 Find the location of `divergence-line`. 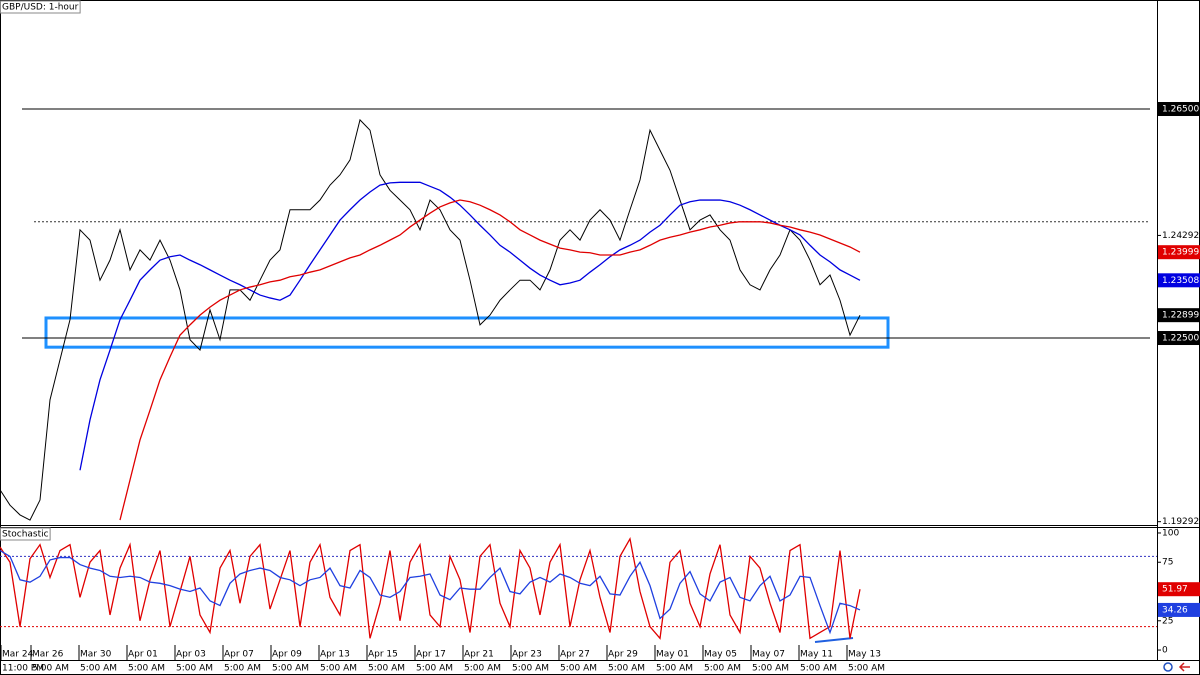

divergence-line is located at coordinates (834, 640).